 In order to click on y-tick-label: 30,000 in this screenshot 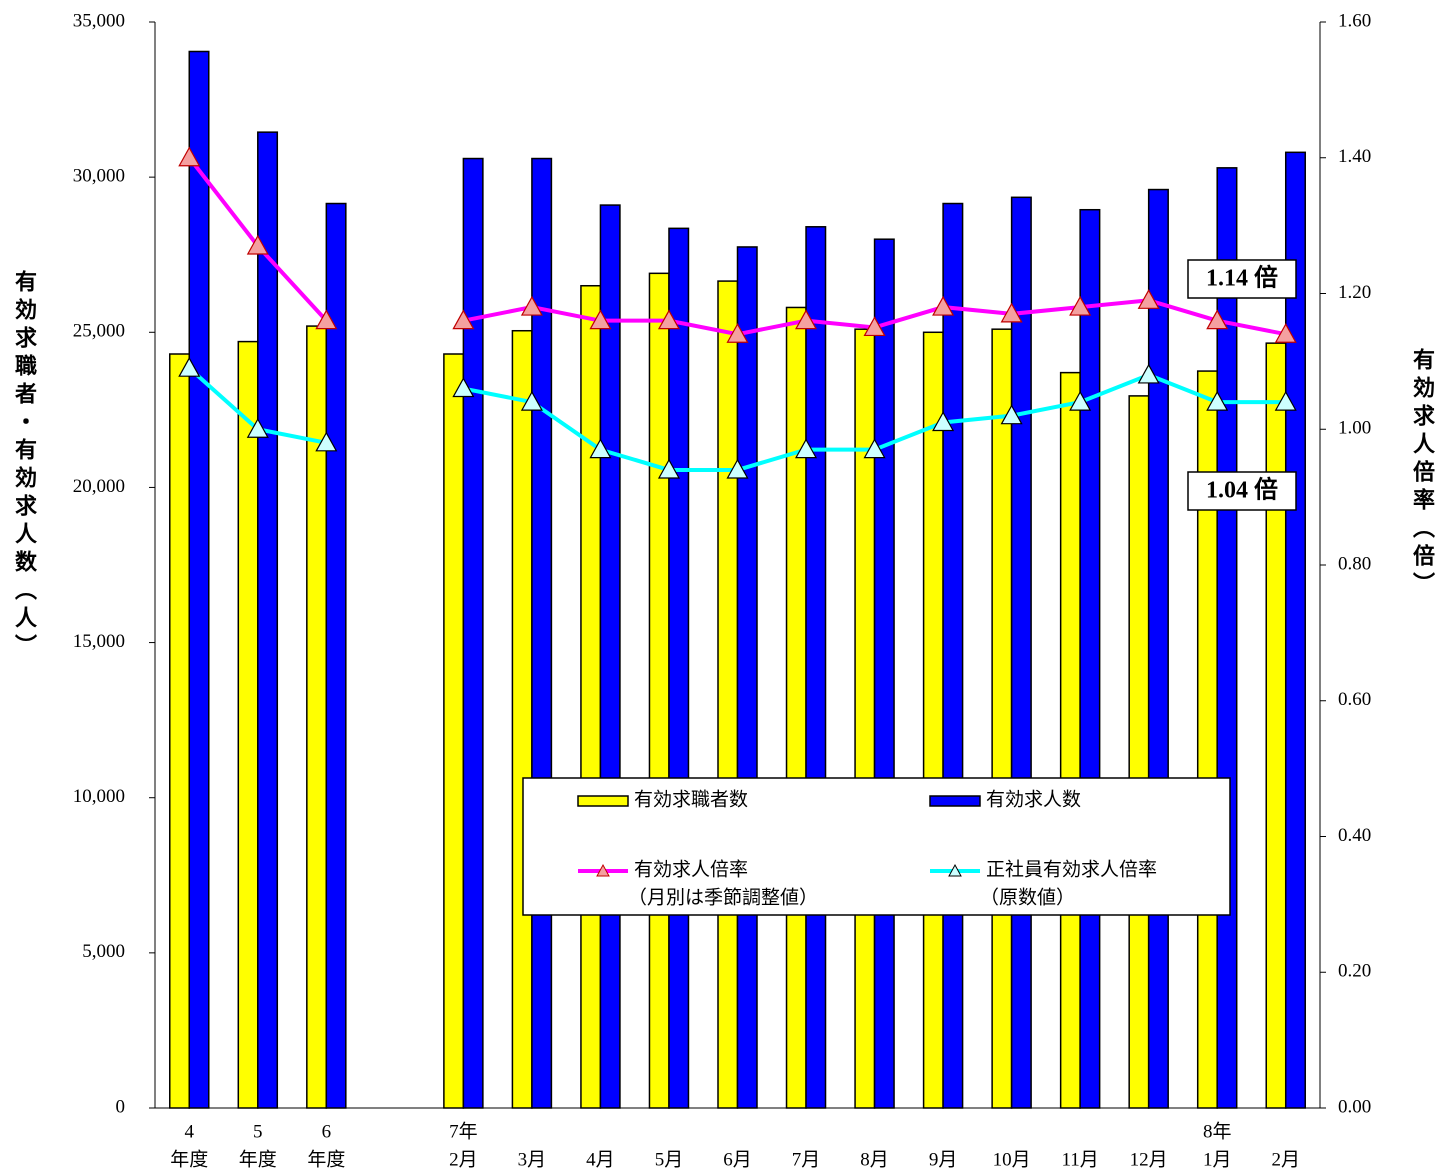, I will do `click(99, 176)`.